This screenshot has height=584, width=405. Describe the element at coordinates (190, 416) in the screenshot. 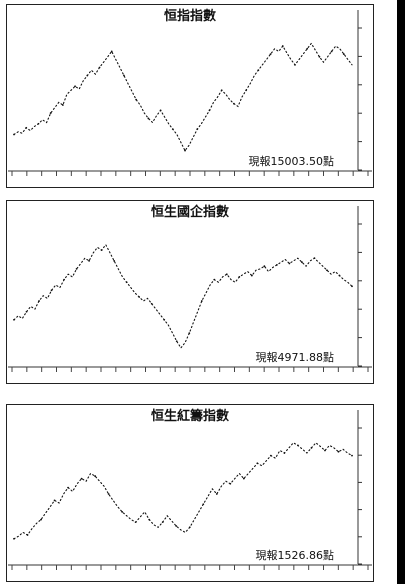

I see `chart-title: 恒生紅籌指數` at that location.